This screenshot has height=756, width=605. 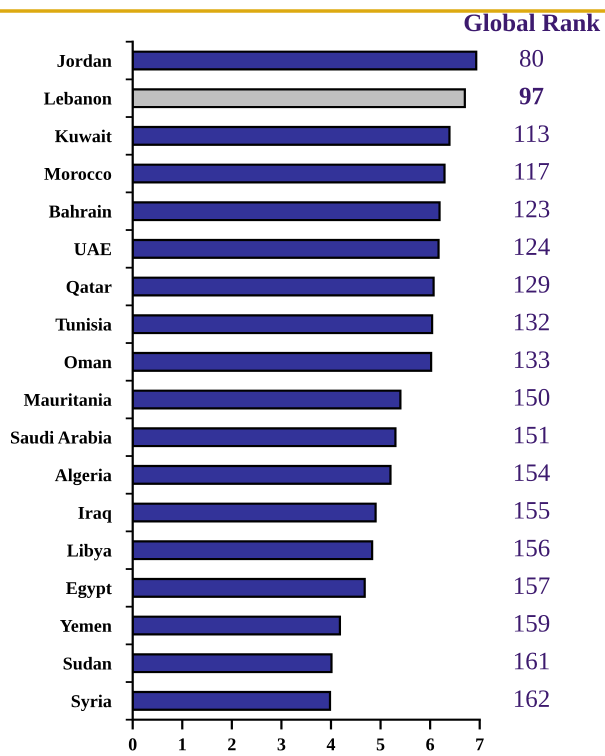 What do you see at coordinates (532, 510) in the screenshot?
I see `text: 155` at bounding box center [532, 510].